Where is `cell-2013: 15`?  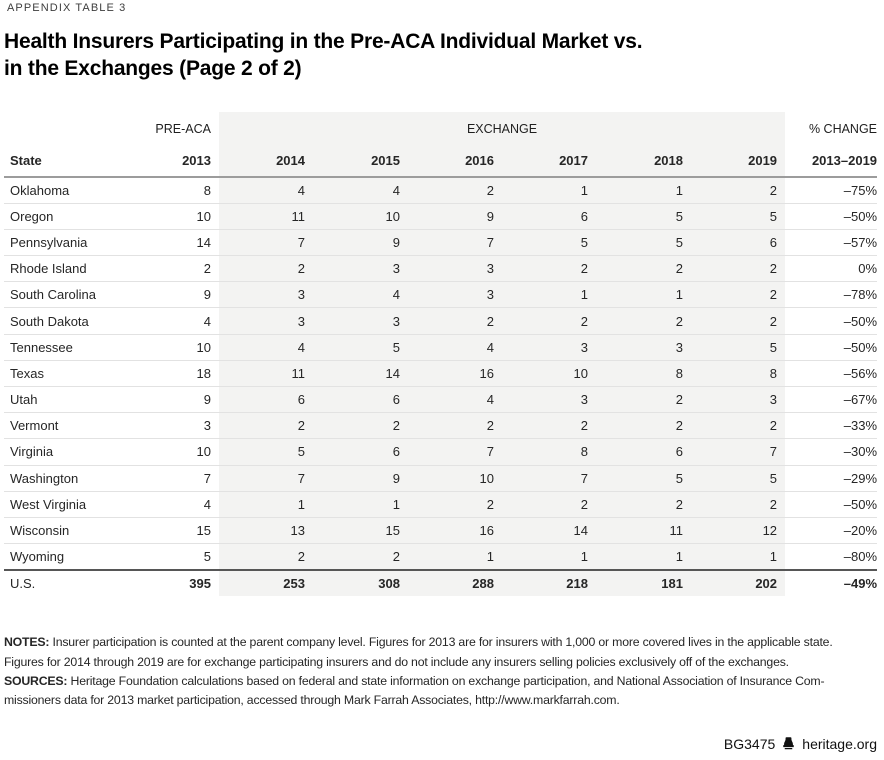
cell-2013: 15 is located at coordinates (168, 531).